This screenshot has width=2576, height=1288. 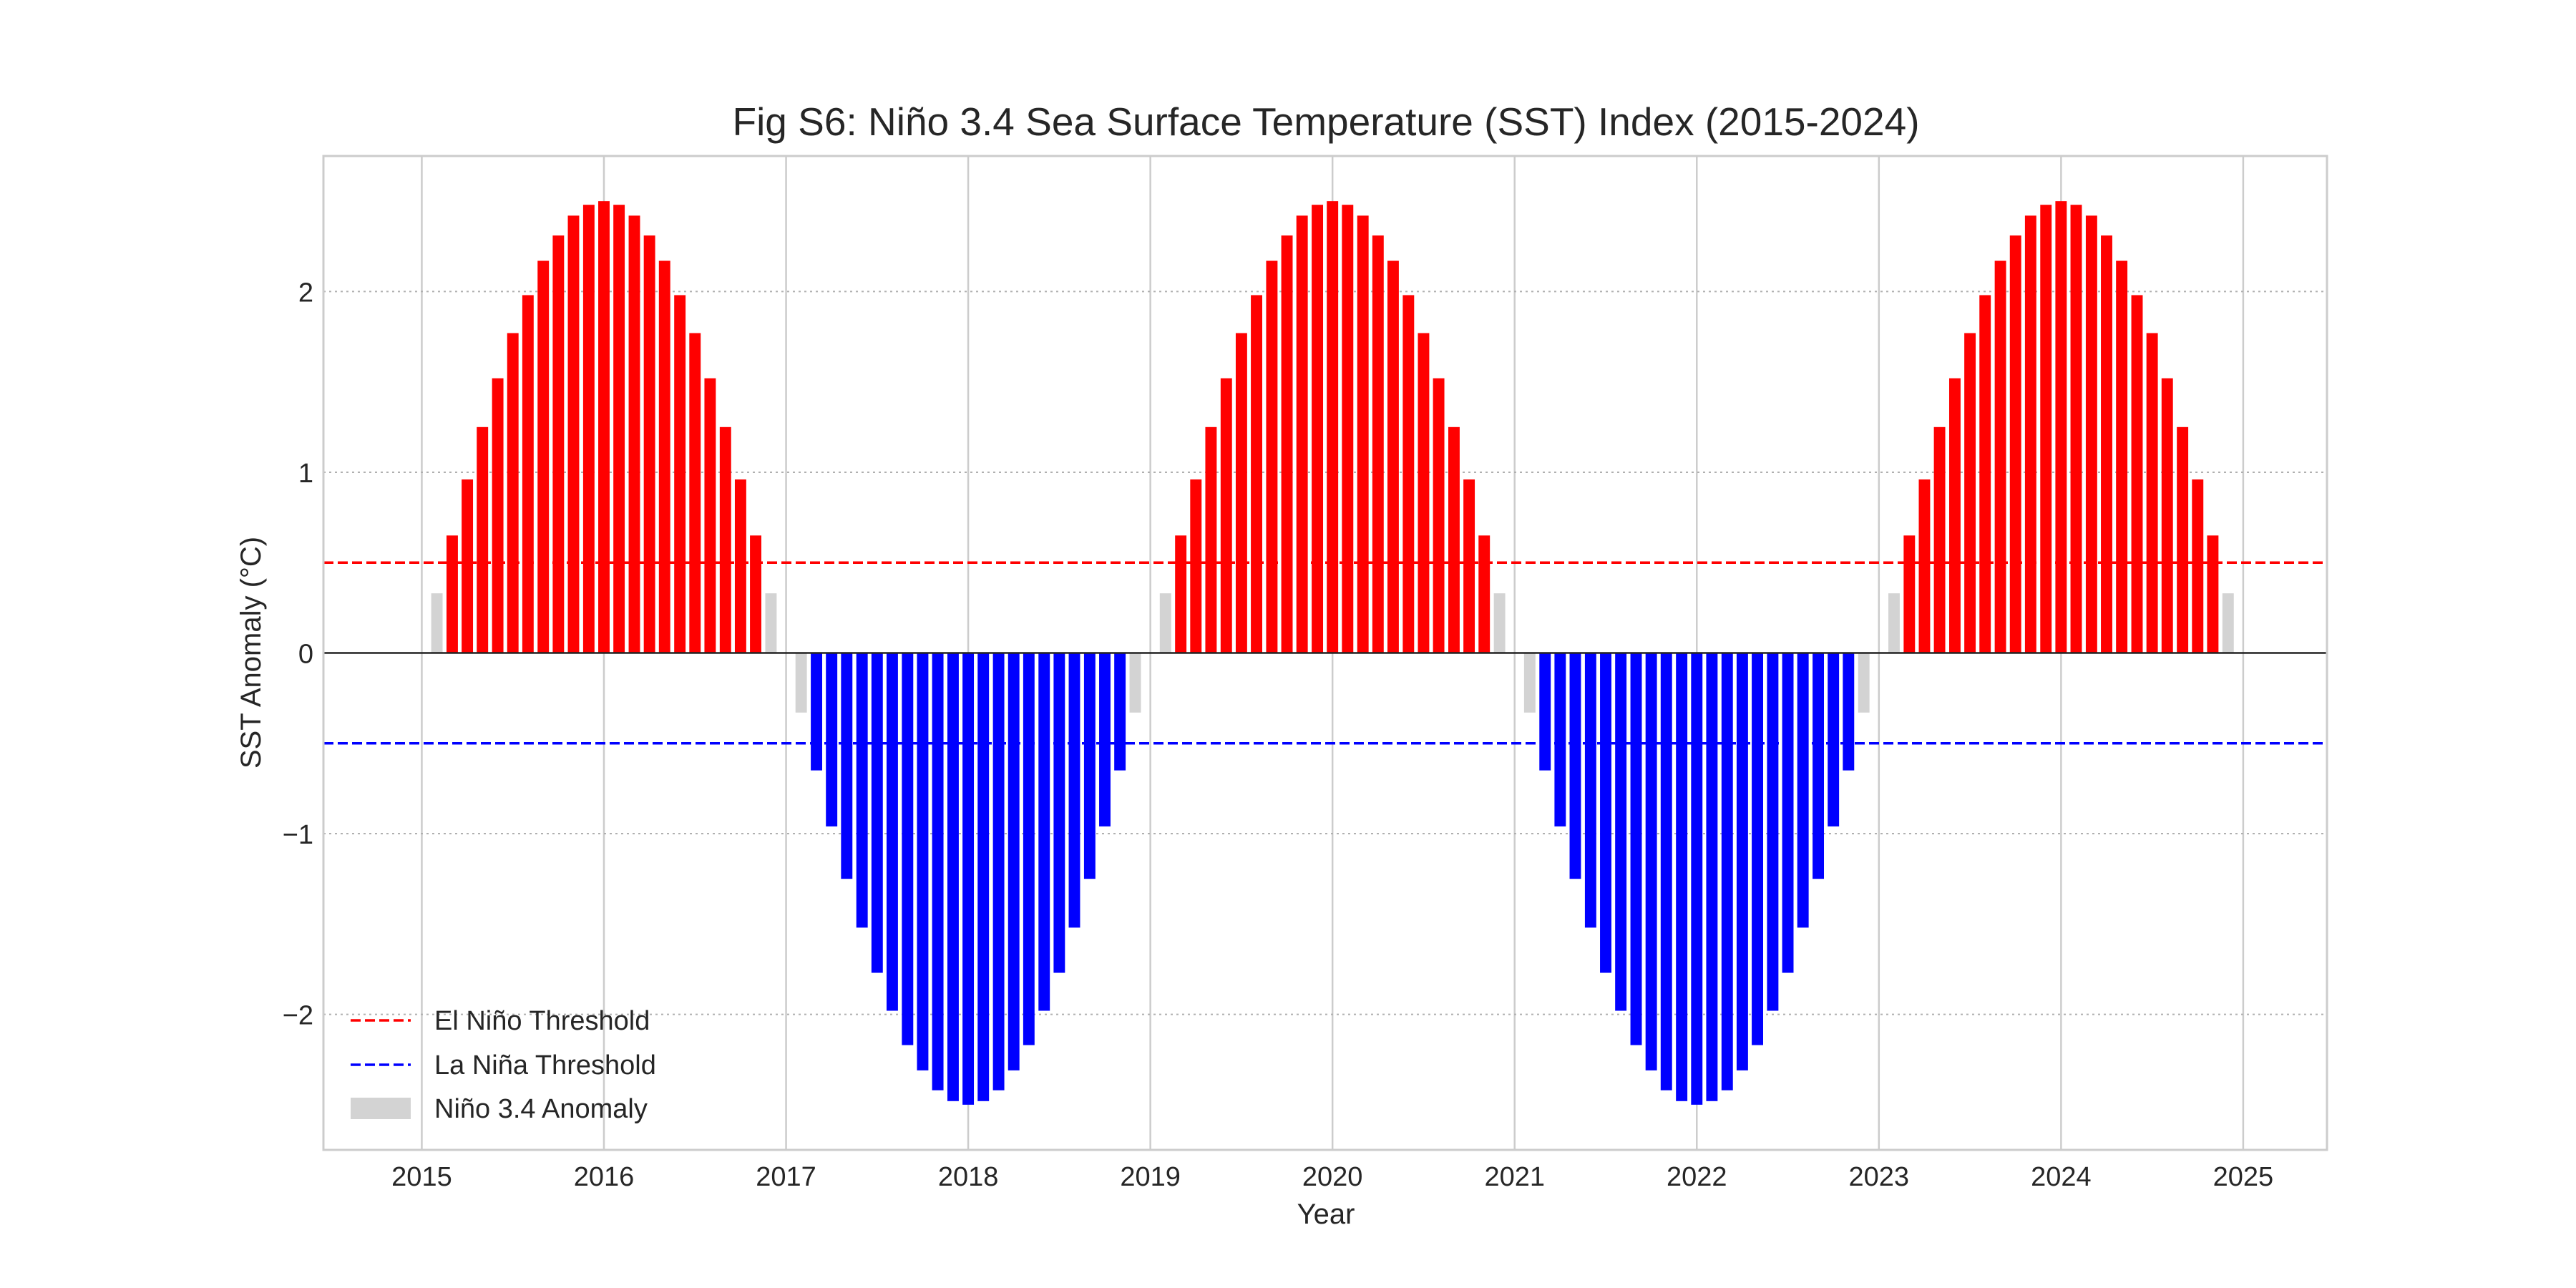 I want to click on y-tick-label-1: −1, so click(x=298, y=835).